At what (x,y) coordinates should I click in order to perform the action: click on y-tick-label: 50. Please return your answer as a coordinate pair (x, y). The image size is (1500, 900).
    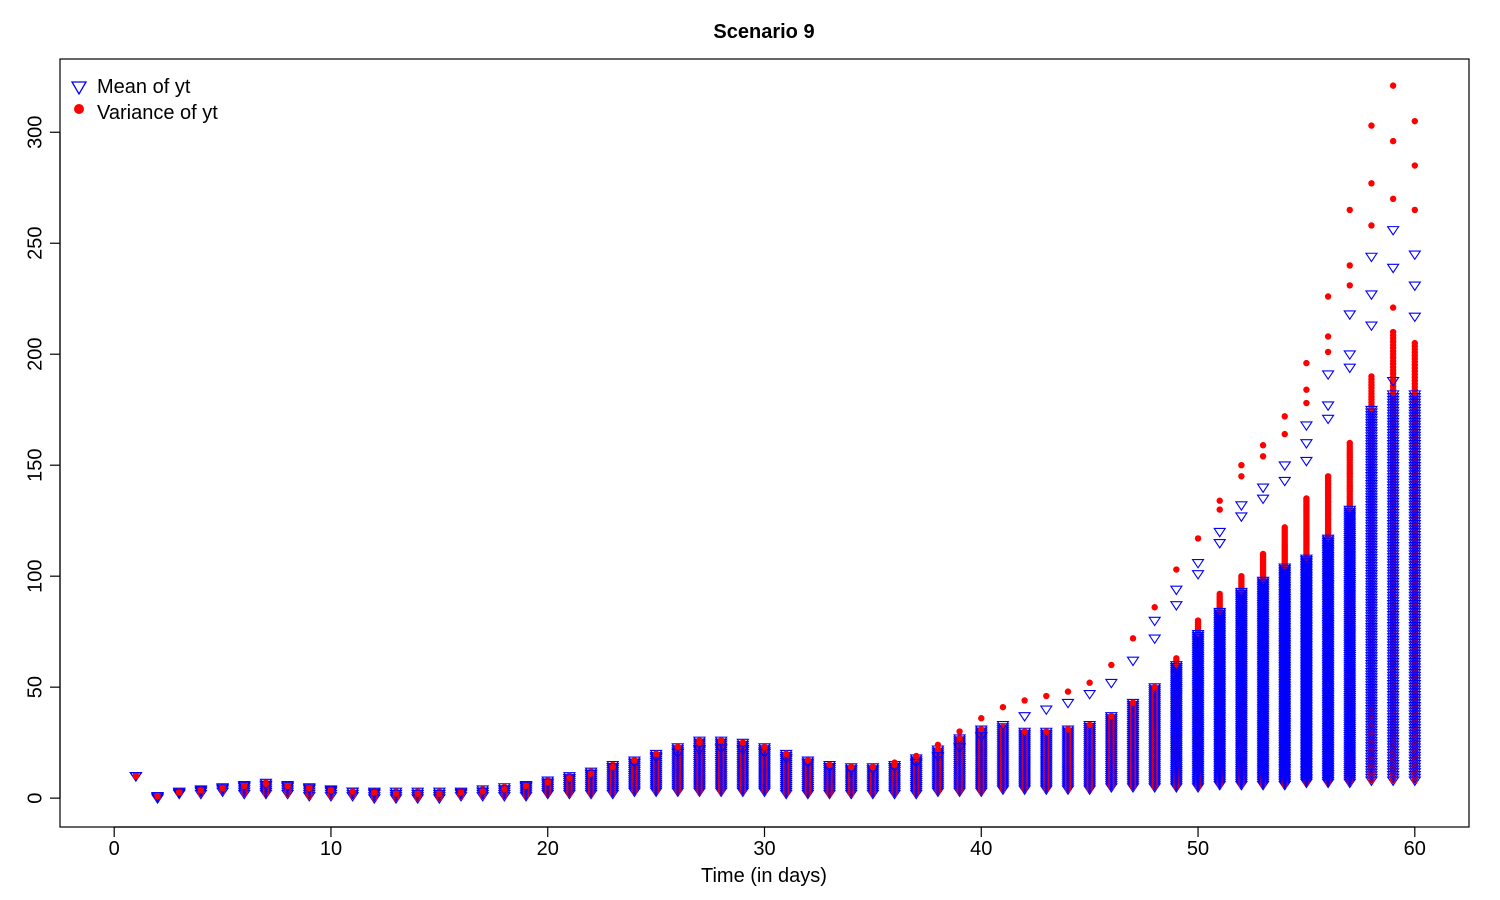
    Looking at the image, I should click on (35, 687).